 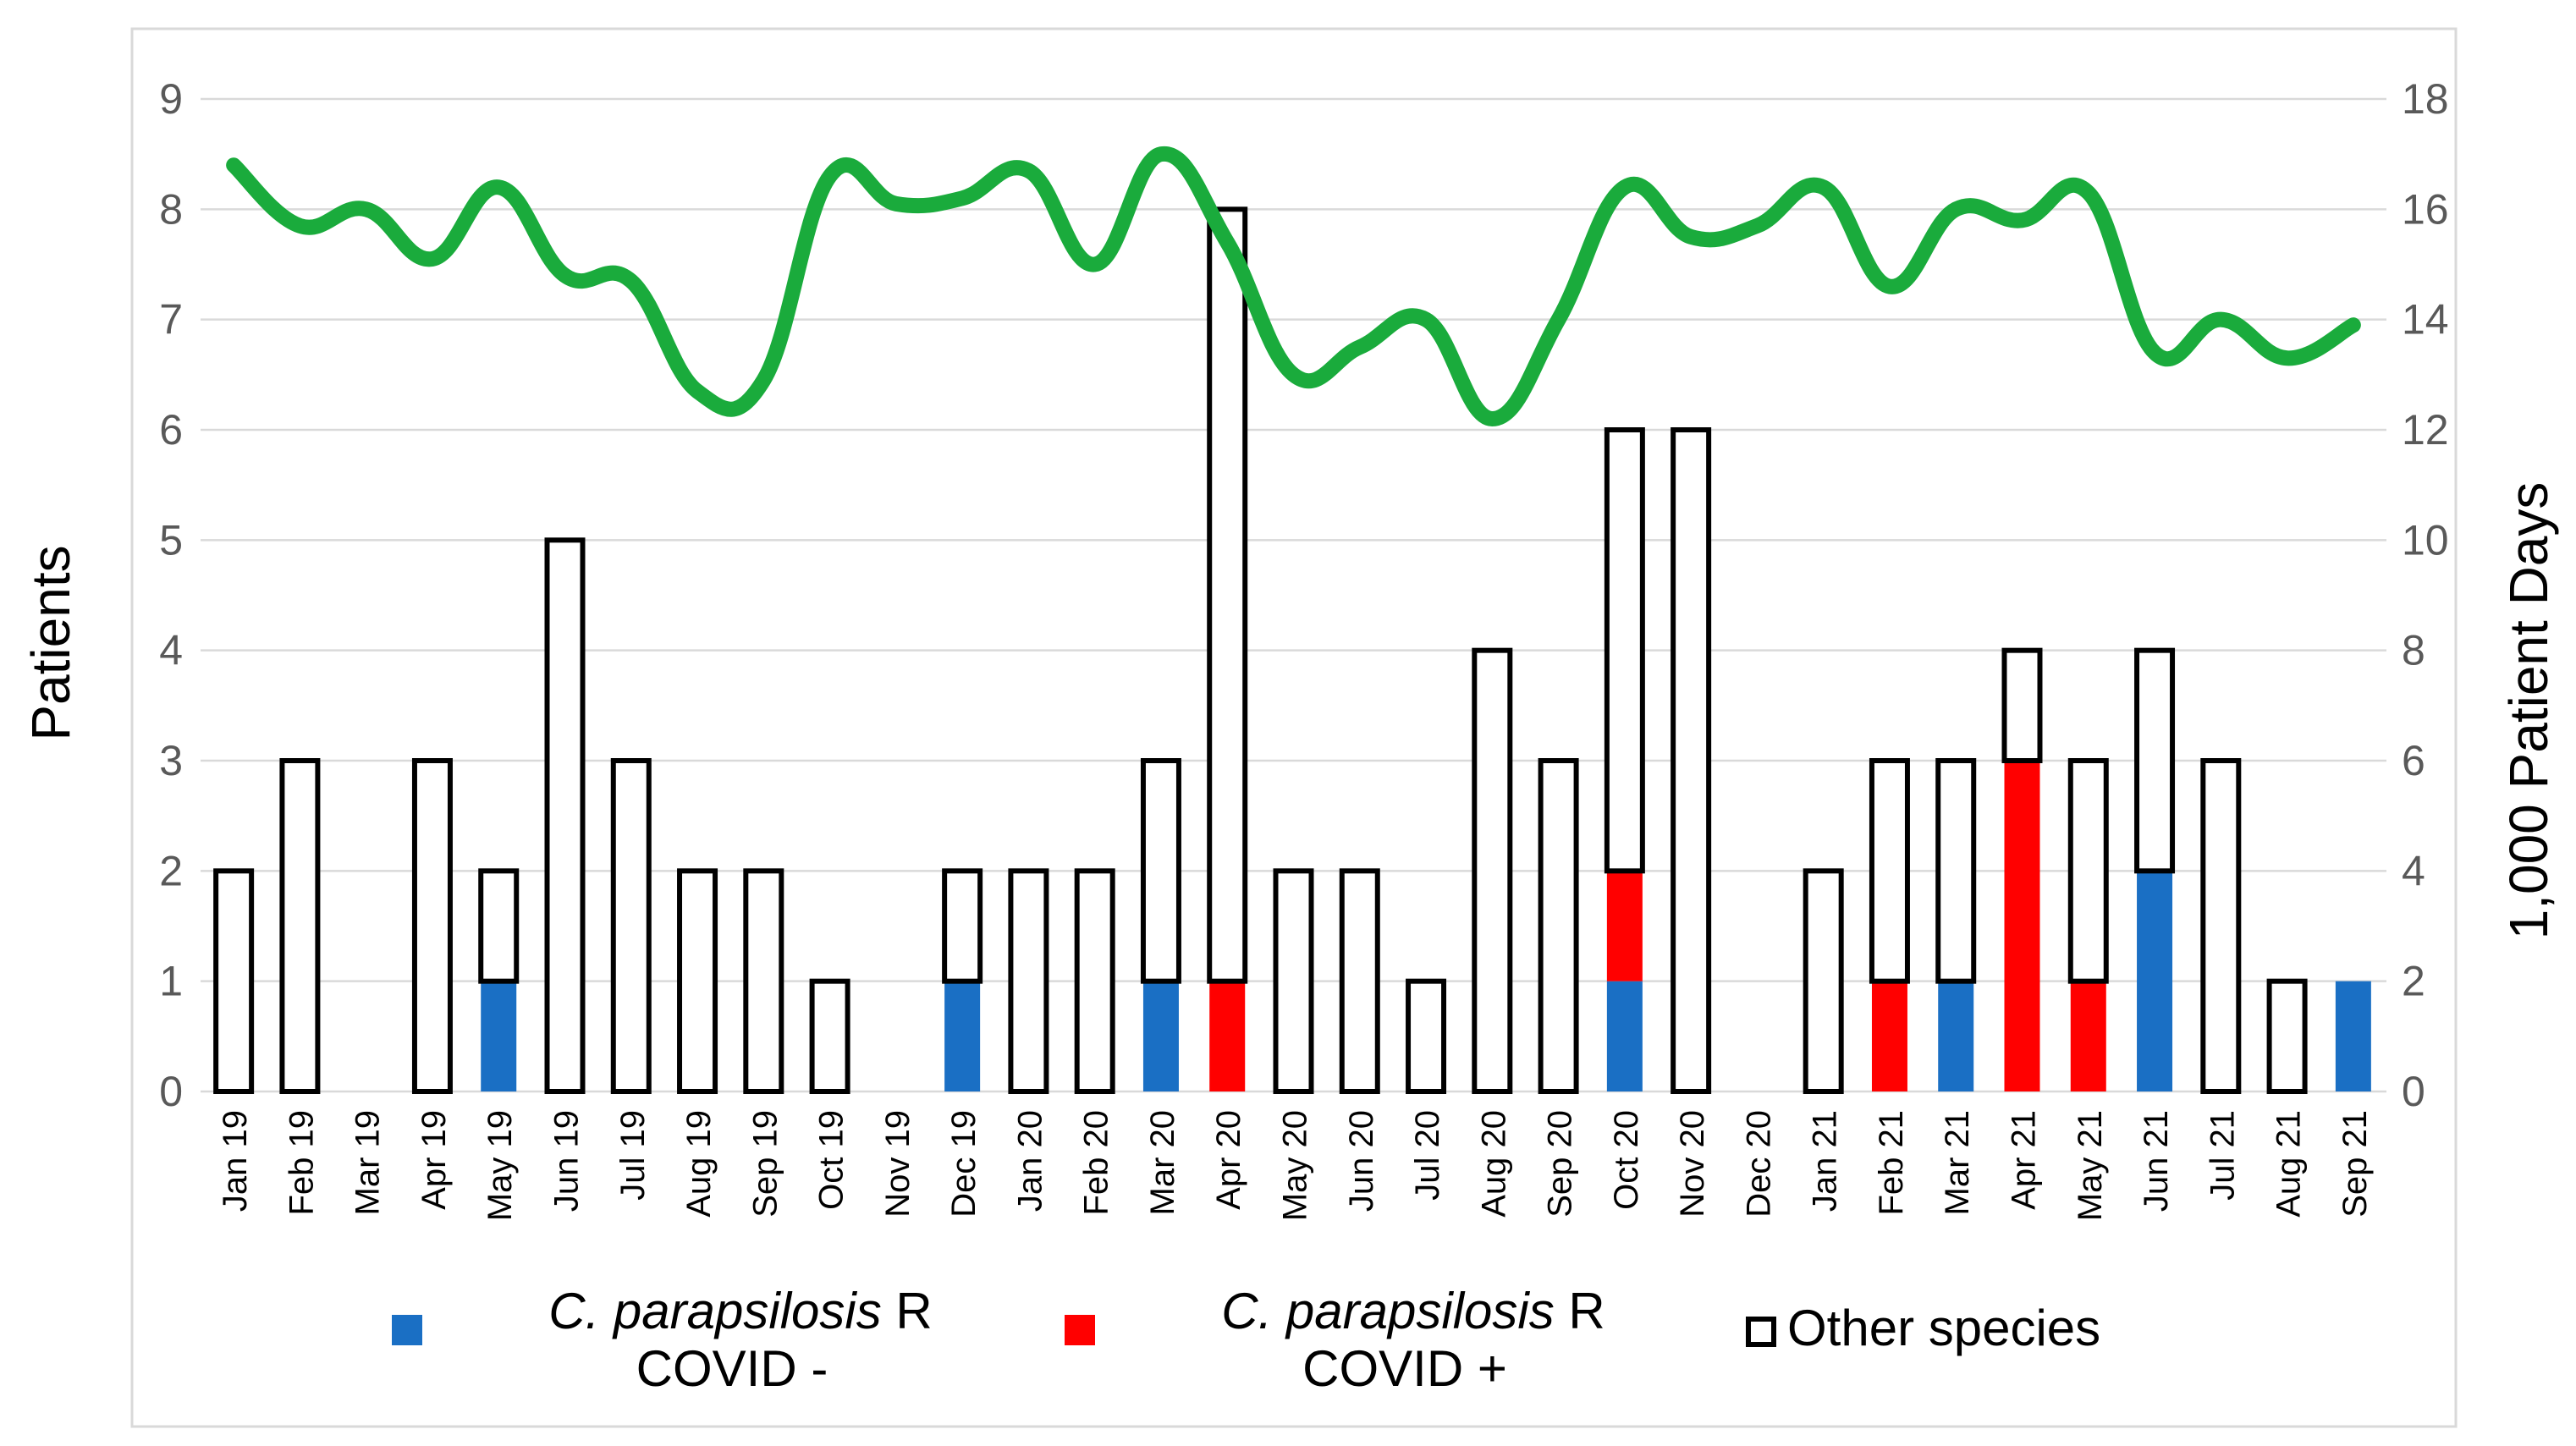 What do you see at coordinates (171, 760) in the screenshot?
I see `y-tick-label: 3` at bounding box center [171, 760].